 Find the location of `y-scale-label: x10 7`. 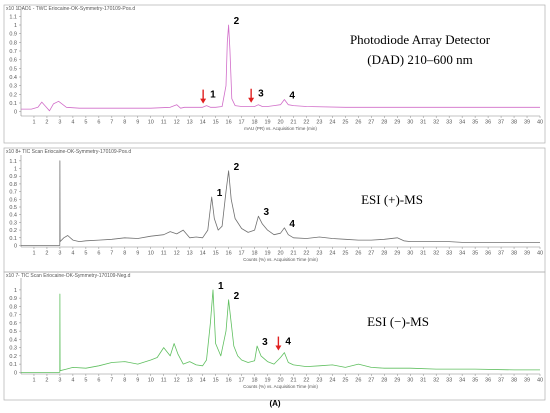

y-scale-label: x10 7 is located at coordinates (12, 276).